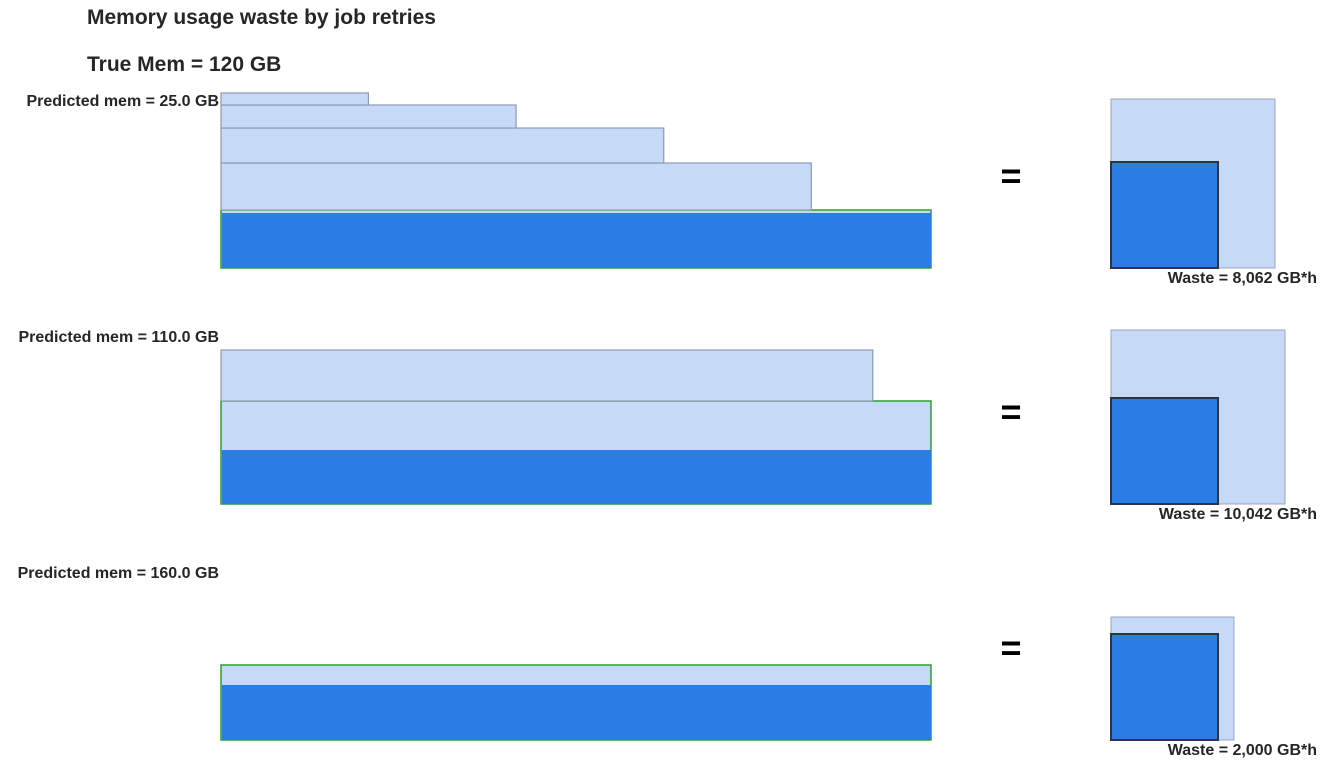 The height and width of the screenshot is (765, 1327). Describe the element at coordinates (1238, 514) in the screenshot. I see `waste-label: Waste = 10,042 GB*h` at that location.